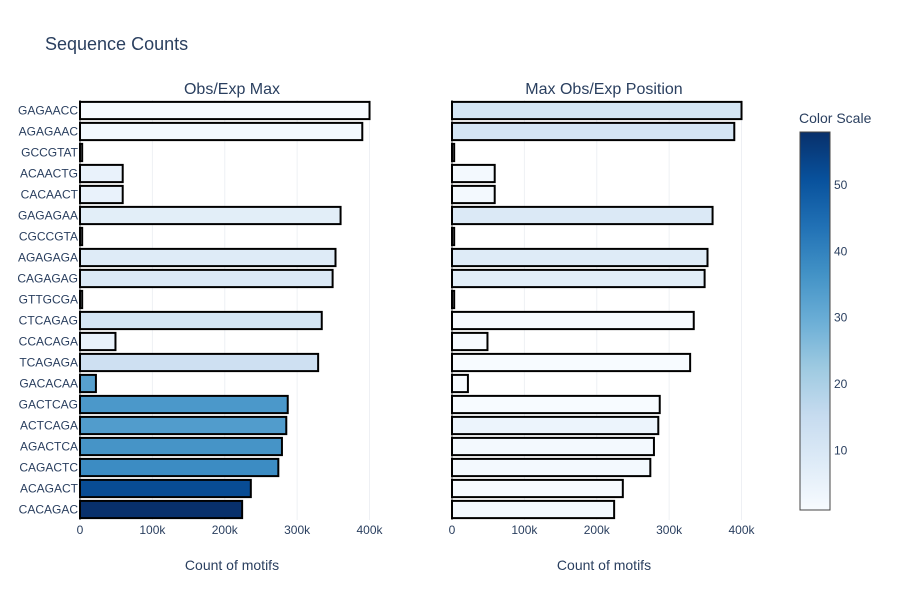 Image resolution: width=900 pixels, height=600 pixels. Describe the element at coordinates (48, 300) in the screenshot. I see `y-category-label: GTTGCGA` at that location.